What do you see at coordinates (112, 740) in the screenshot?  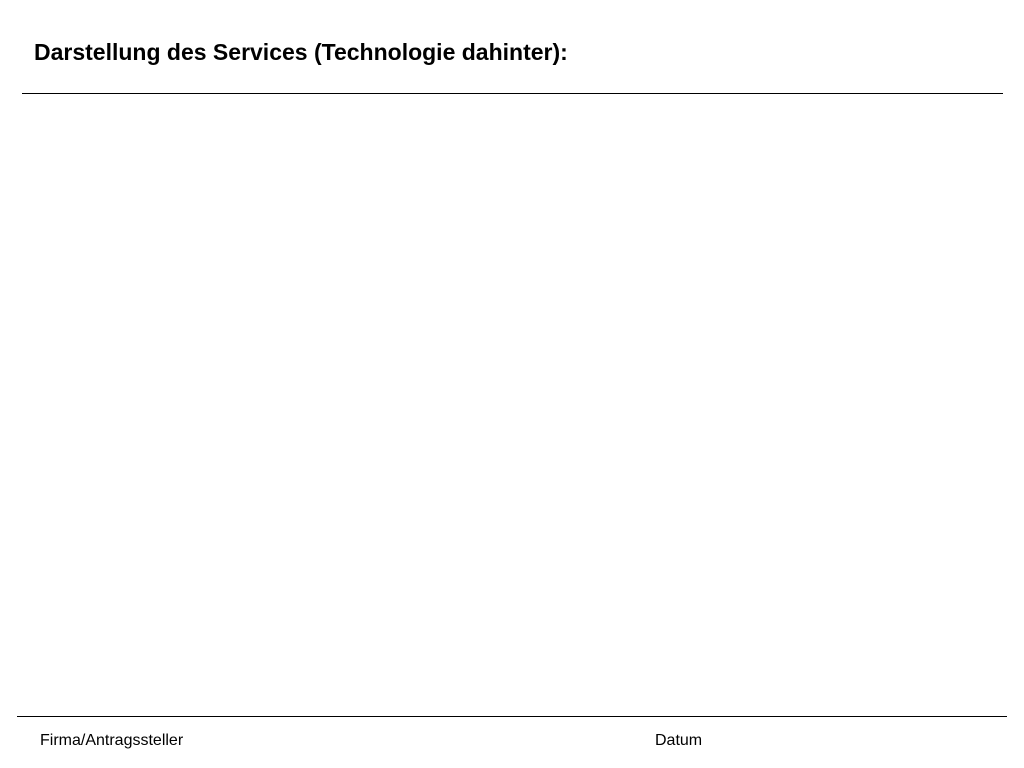 I see `company-applicant-label: Firma/Antragssteller` at bounding box center [112, 740].